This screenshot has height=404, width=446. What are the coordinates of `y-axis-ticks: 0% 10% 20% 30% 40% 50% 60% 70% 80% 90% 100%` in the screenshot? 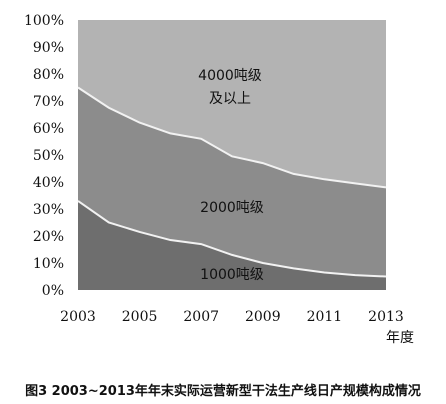 It's located at (44, 156).